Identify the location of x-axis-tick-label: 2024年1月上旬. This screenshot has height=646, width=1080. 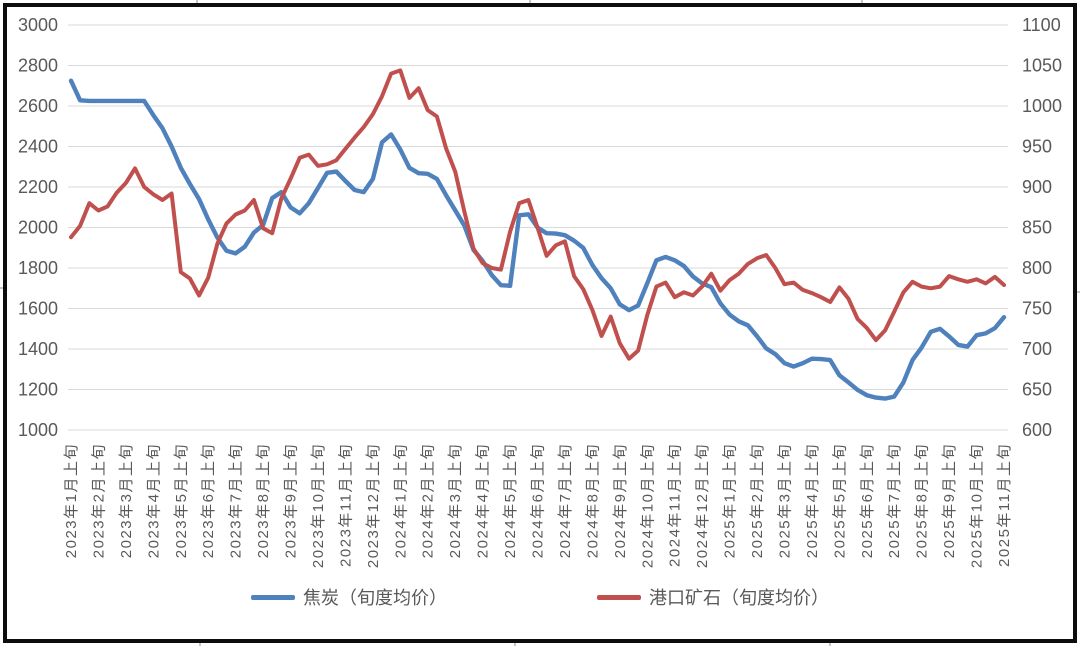
(400, 500).